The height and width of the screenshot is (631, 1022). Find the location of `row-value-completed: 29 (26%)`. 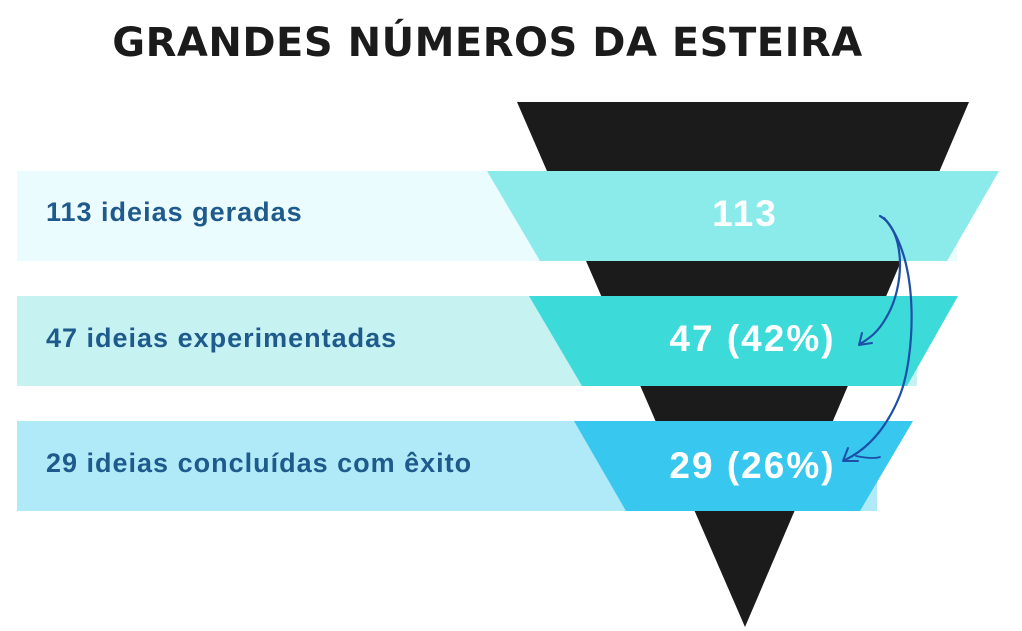

row-value-completed: 29 (26%) is located at coordinates (752, 465).